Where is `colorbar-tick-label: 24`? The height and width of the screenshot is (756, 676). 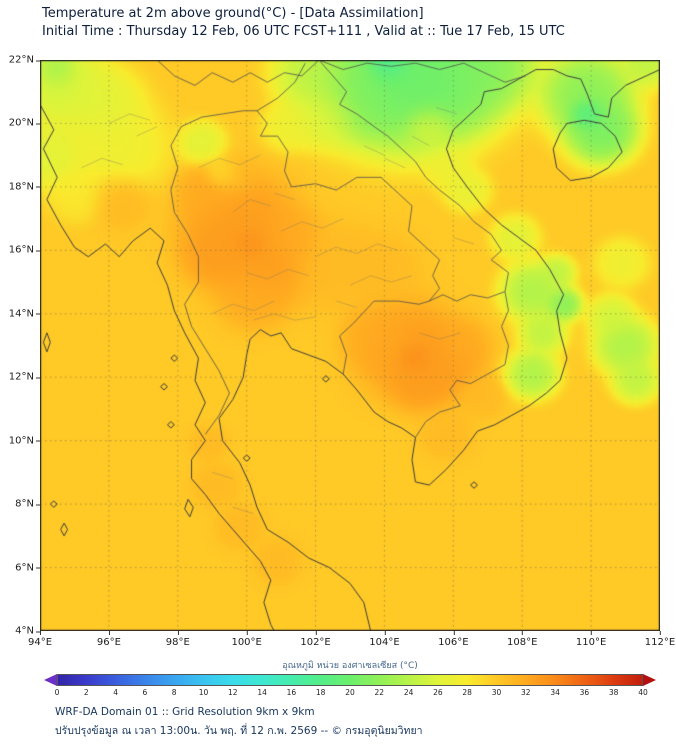
colorbar-tick-label: 24 is located at coordinates (408, 692).